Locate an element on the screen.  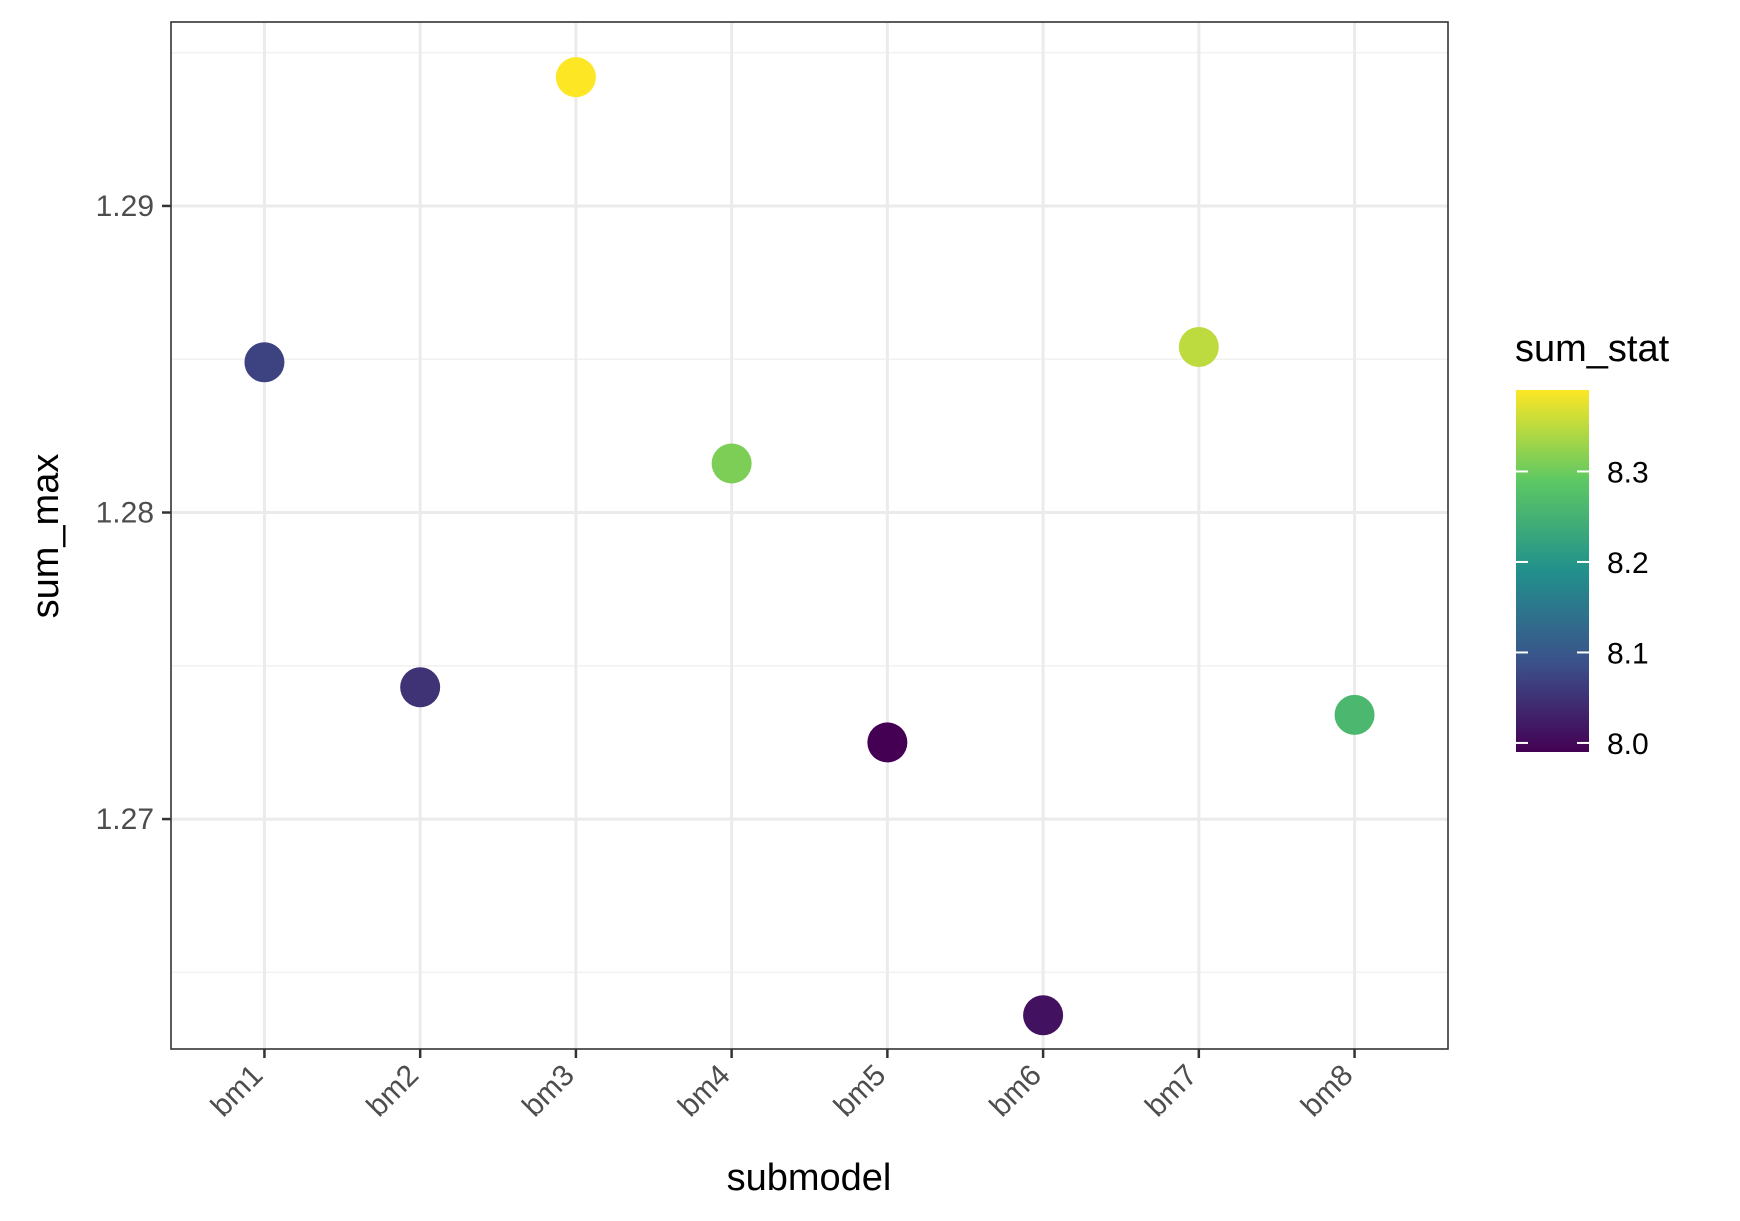
data-point-bm4 is located at coordinates (731, 463).